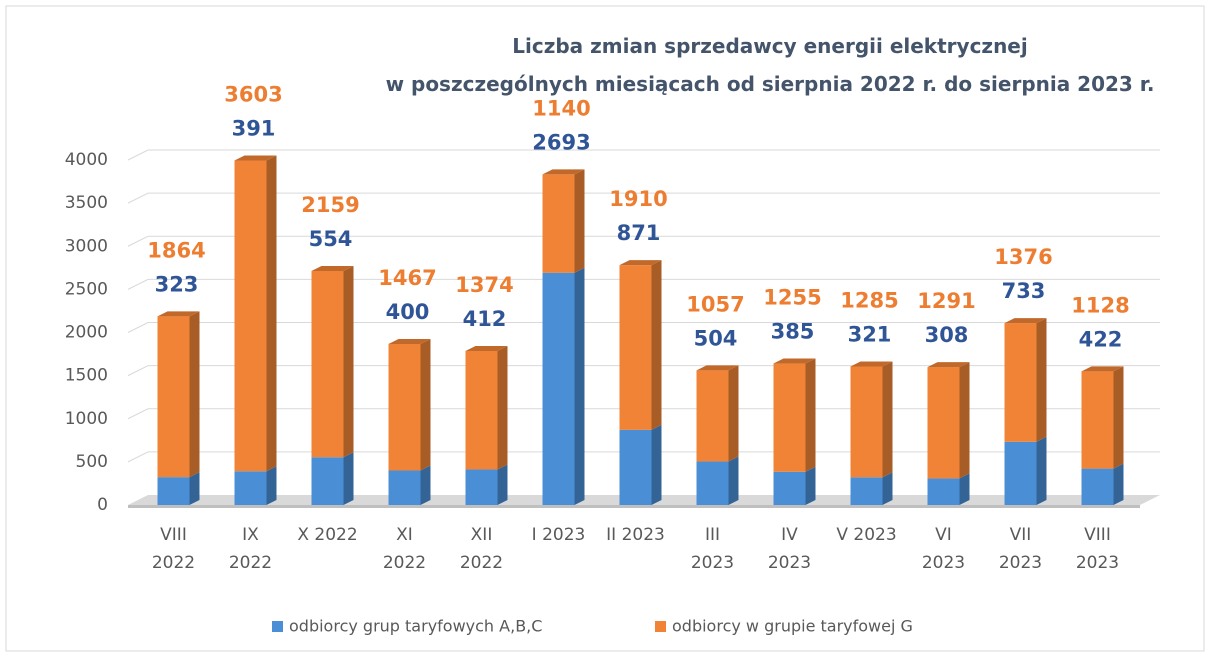 Image resolution: width=1210 pixels, height=657 pixels. What do you see at coordinates (86, 160) in the screenshot?
I see `y-tick-label: 4000` at bounding box center [86, 160].